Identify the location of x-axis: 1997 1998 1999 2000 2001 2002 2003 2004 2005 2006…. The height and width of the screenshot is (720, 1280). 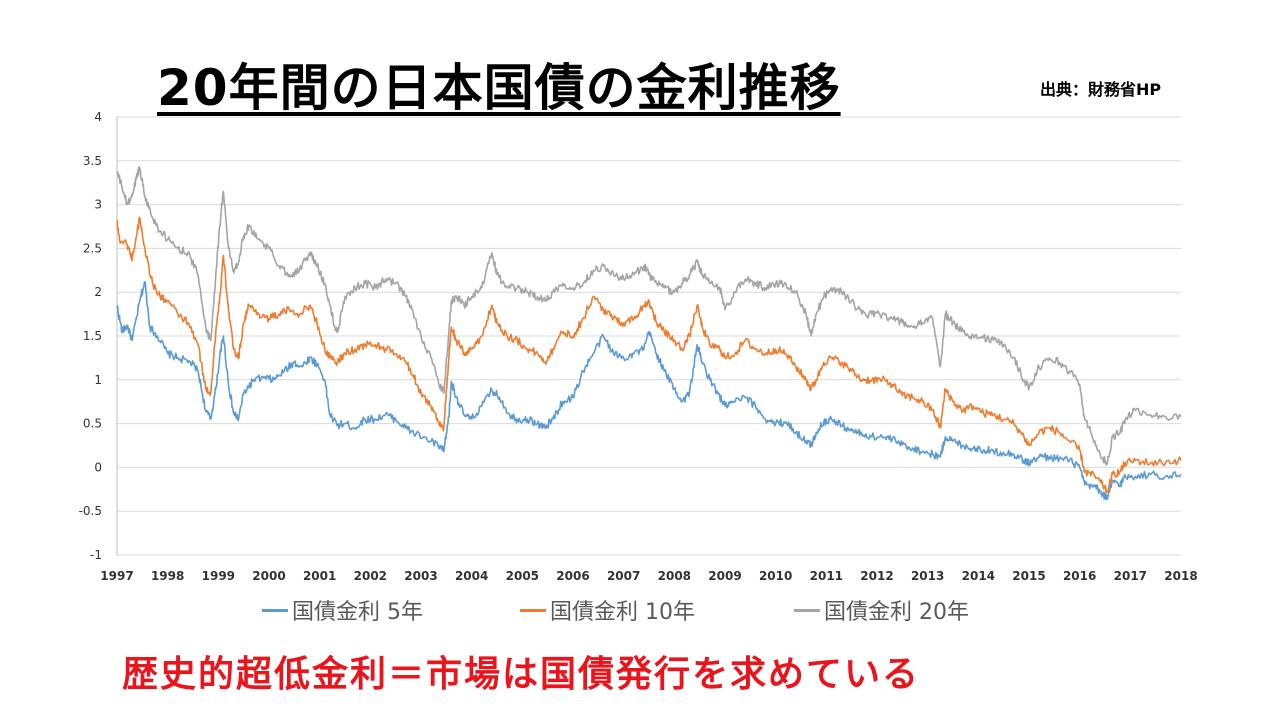
(648, 576).